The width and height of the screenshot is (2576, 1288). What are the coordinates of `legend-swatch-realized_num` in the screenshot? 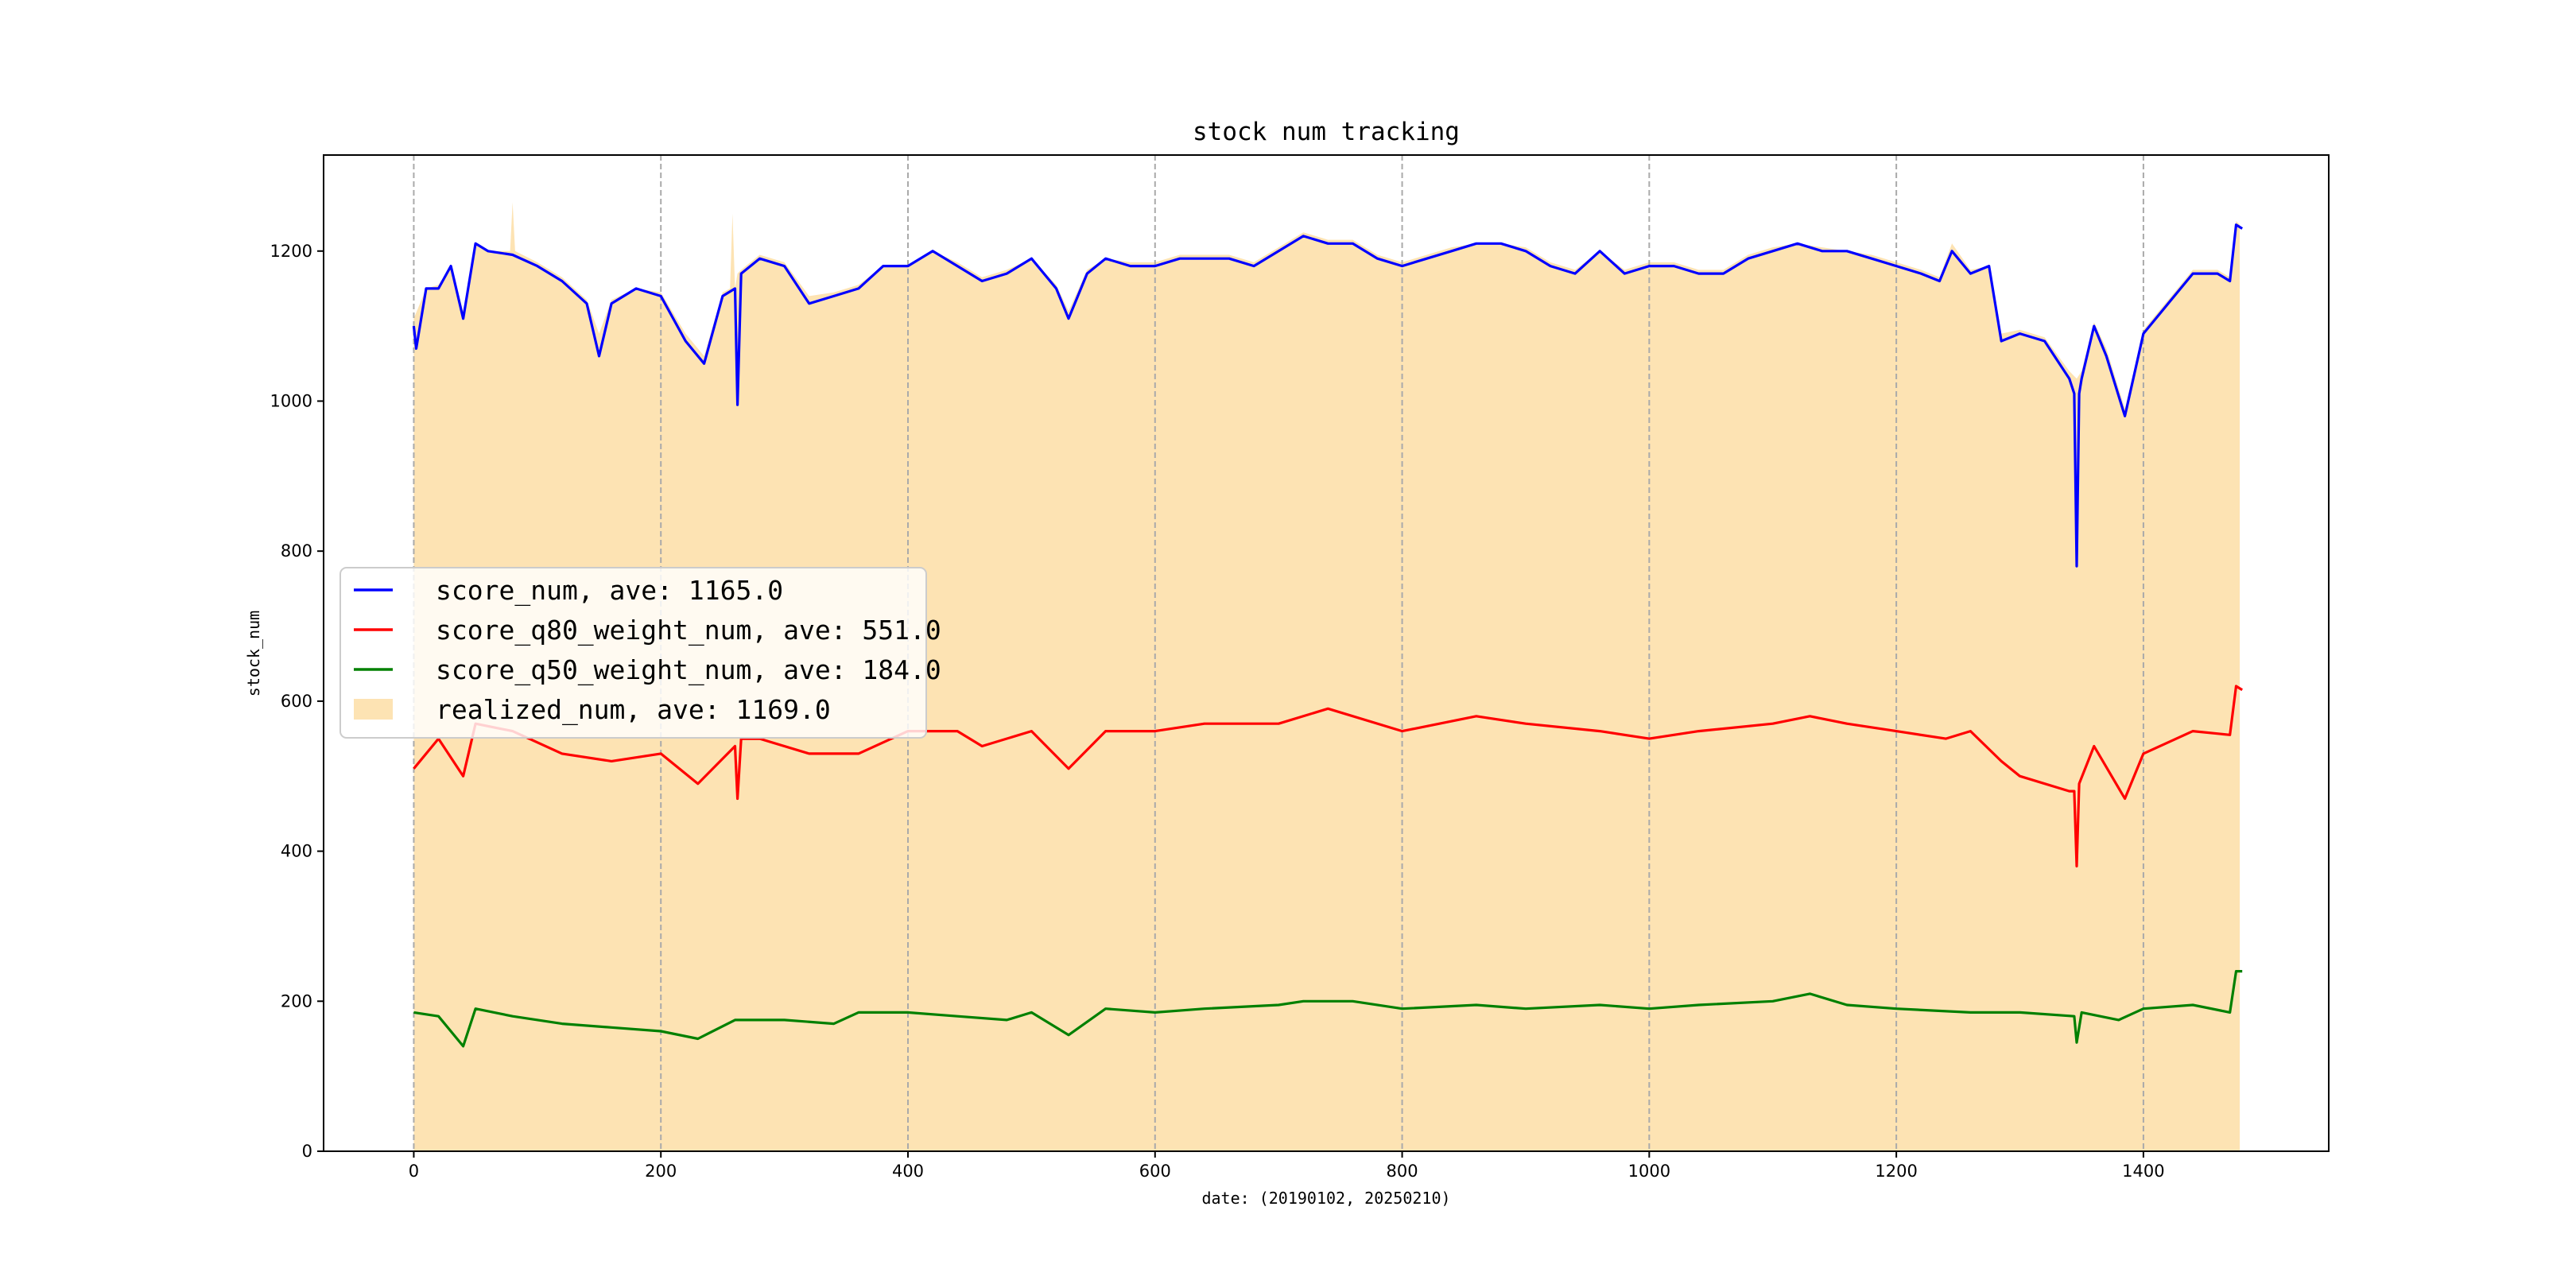 It's located at (374, 709).